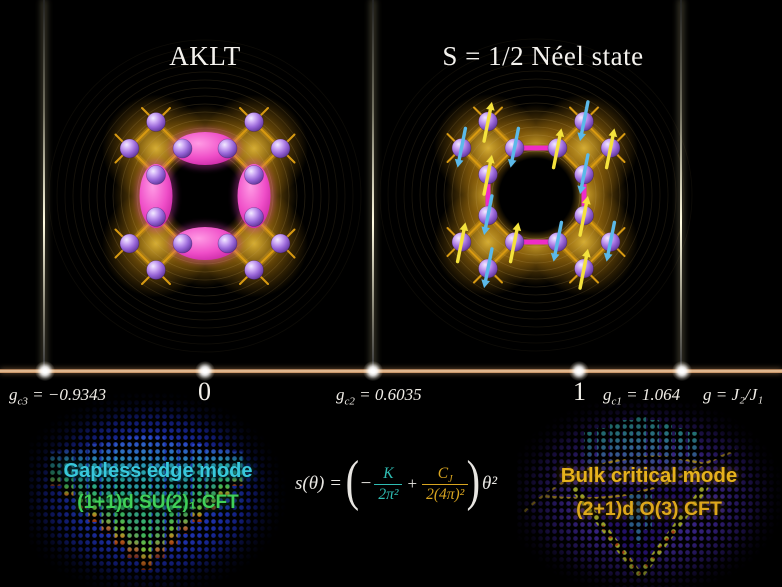 The width and height of the screenshot is (782, 587). I want to click on close-paren: ), so click(473, 480).